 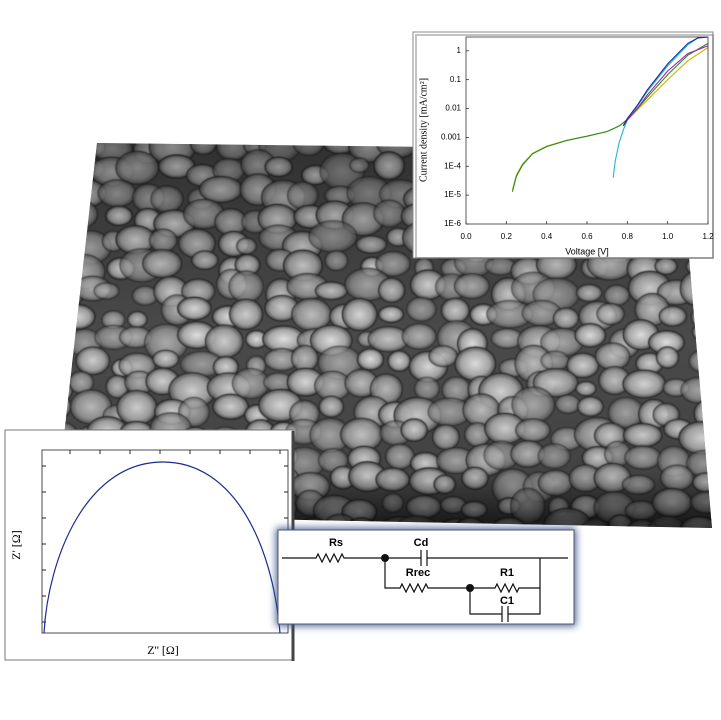 I want to click on x-tick-label: 0.4, so click(x=547, y=236).